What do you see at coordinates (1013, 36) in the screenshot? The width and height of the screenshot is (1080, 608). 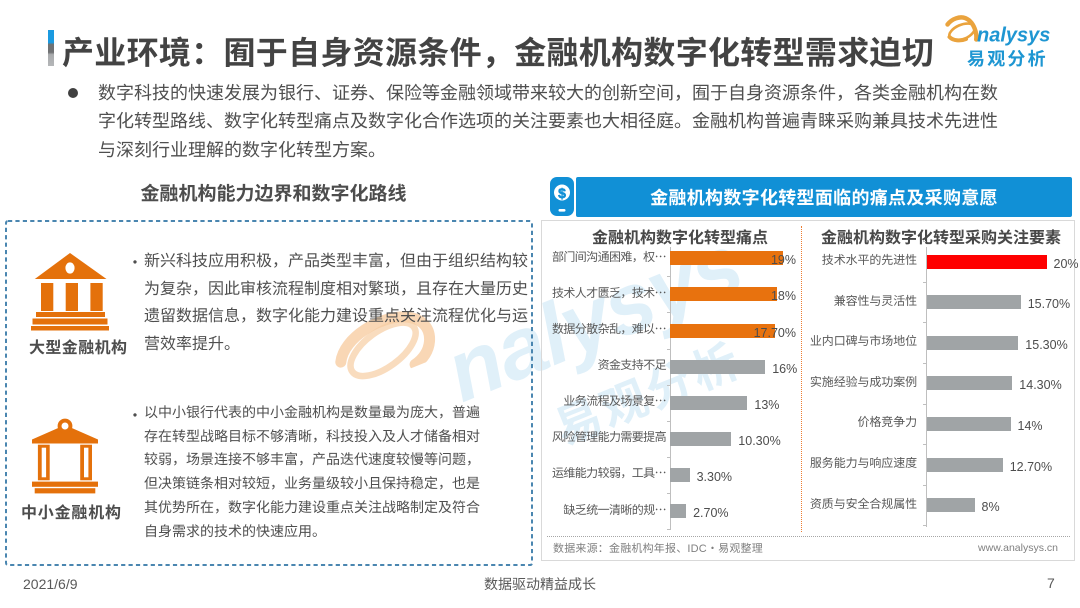 I see `svg-text: nalysys` at bounding box center [1013, 36].